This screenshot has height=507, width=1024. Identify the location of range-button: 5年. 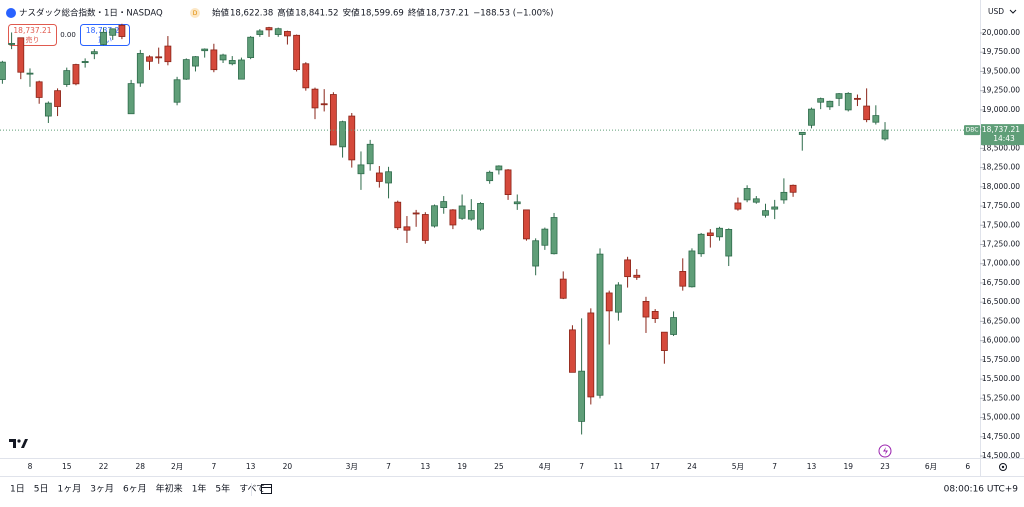
(222, 489).